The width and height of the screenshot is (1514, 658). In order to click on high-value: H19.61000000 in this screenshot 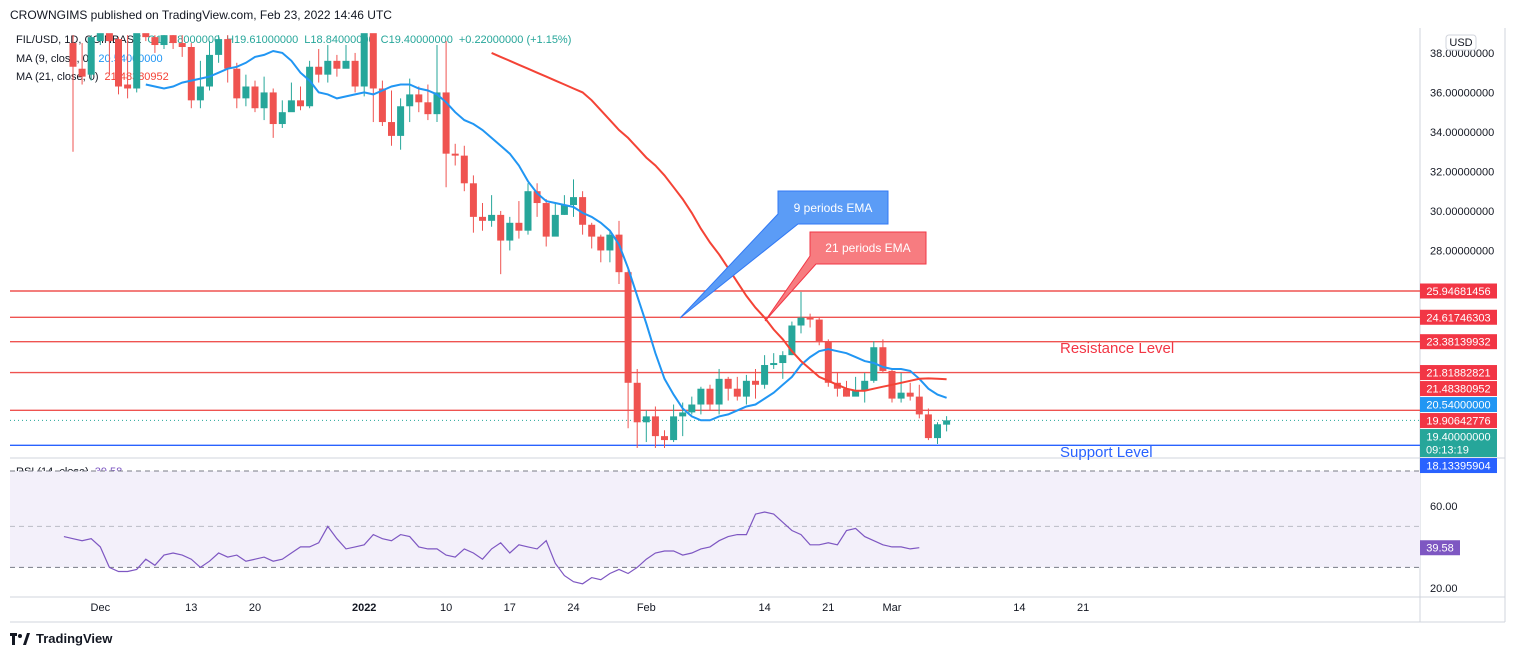, I will do `click(262, 40)`.